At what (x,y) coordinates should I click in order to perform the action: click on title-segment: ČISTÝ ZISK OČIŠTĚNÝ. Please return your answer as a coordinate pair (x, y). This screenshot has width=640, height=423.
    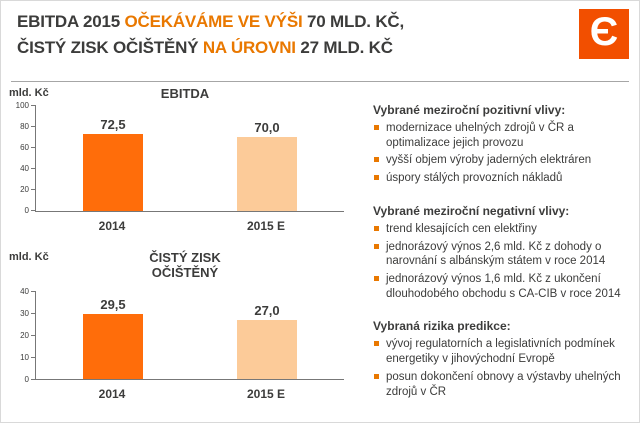
    Looking at the image, I should click on (110, 47).